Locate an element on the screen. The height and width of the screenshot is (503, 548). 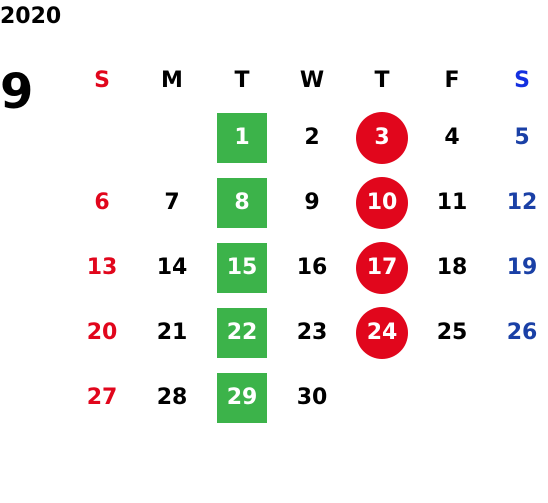
day-number: 20 is located at coordinates (102, 332).